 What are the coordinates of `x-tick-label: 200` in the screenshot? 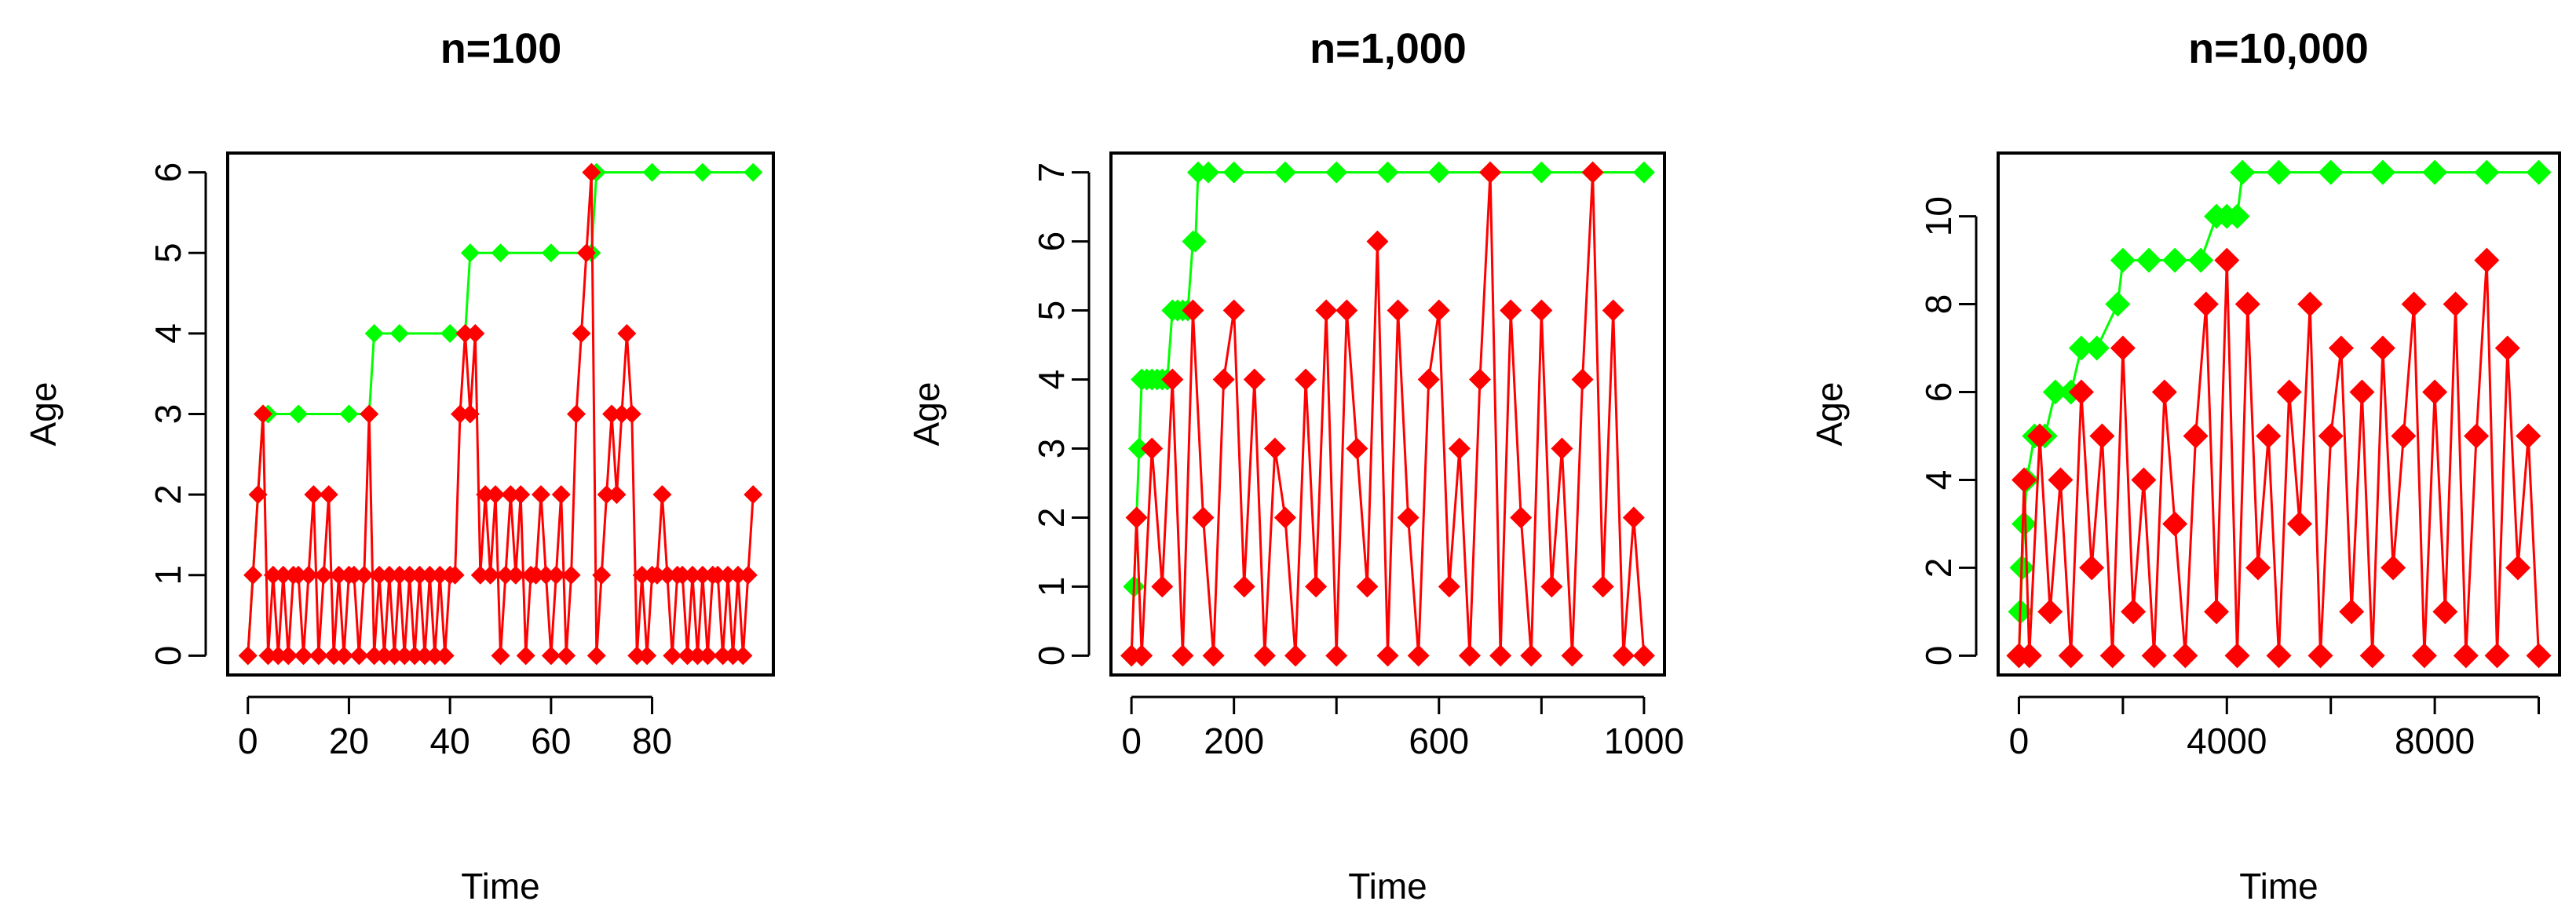 It's located at (1234, 741).